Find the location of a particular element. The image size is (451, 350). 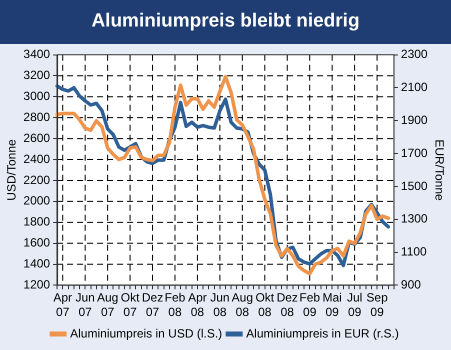

y-tick-label: 2400 is located at coordinates (36, 159).